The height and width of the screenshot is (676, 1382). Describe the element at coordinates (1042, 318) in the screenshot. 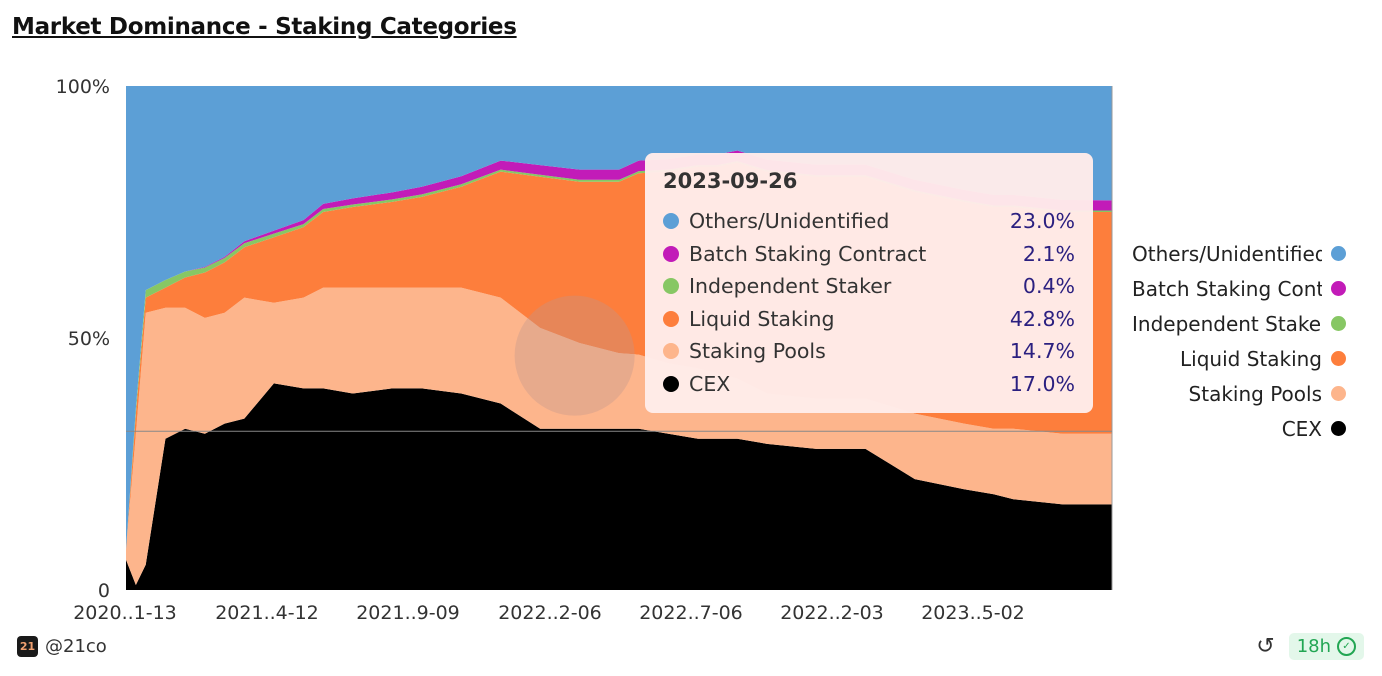

I see `tooltip-series-value: 42.8%` at that location.